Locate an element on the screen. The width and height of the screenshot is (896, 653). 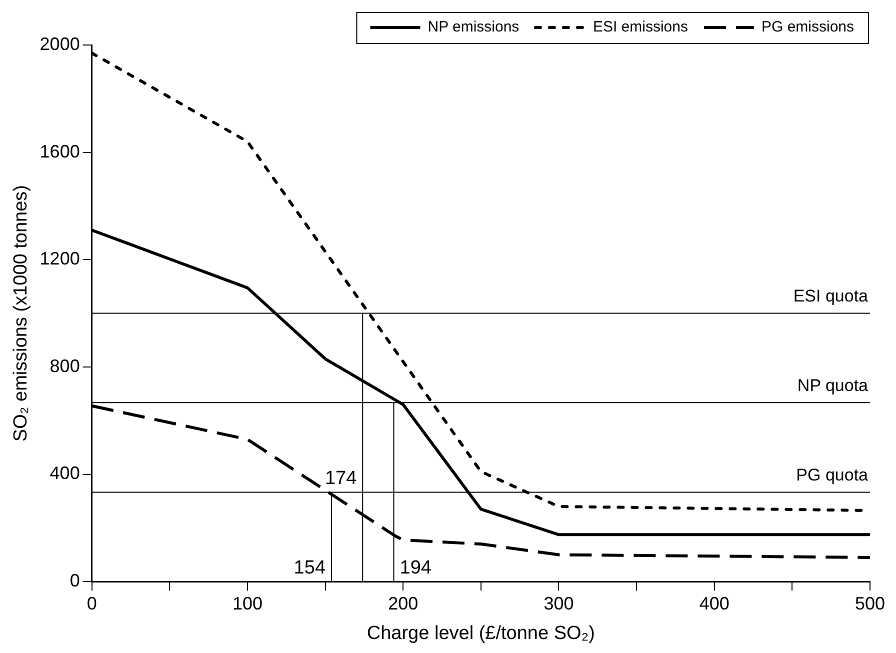
y-tick-label: 1200 is located at coordinates (60, 258).